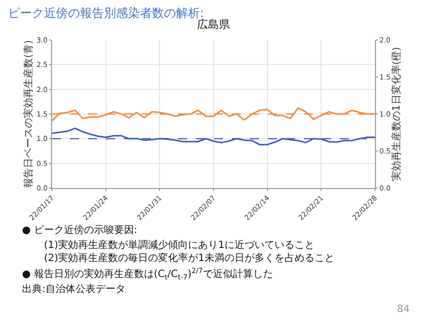 The height and width of the screenshot is (320, 427). I want to click on text: ● ピーク近傍の示唆要因:, so click(80, 230).